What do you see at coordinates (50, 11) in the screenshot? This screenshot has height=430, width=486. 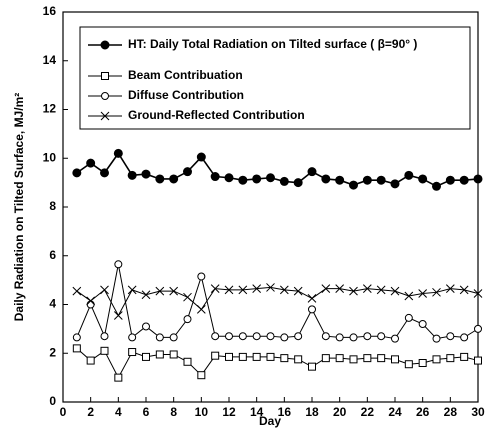 I see `y-tick-label: 16` at bounding box center [50, 11].